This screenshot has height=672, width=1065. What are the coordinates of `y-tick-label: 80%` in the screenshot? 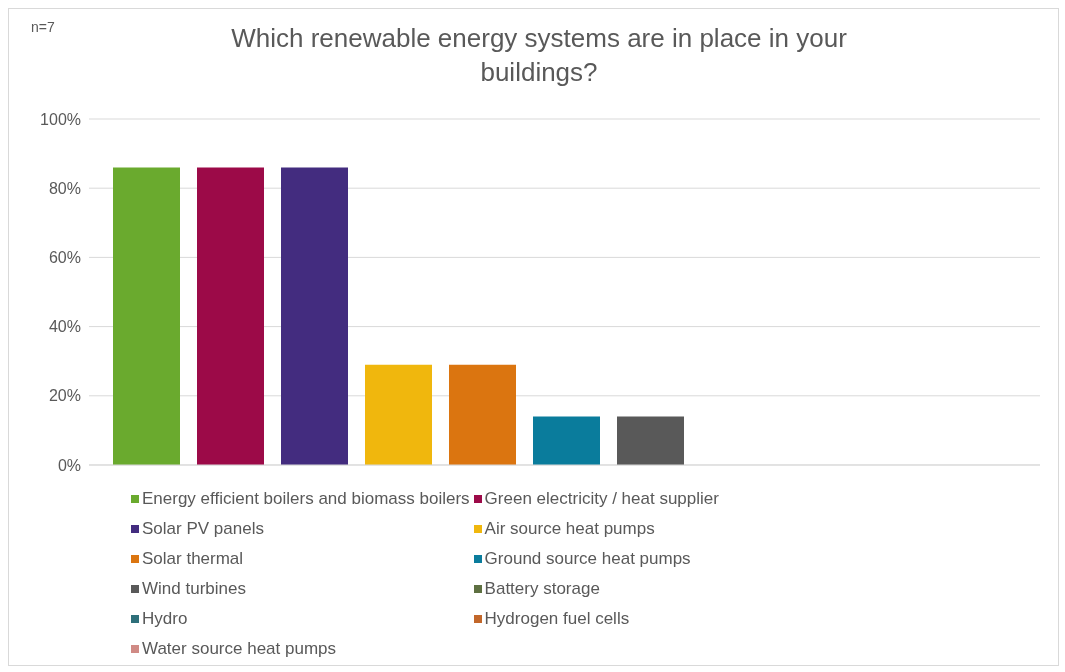 It's located at (64, 188).